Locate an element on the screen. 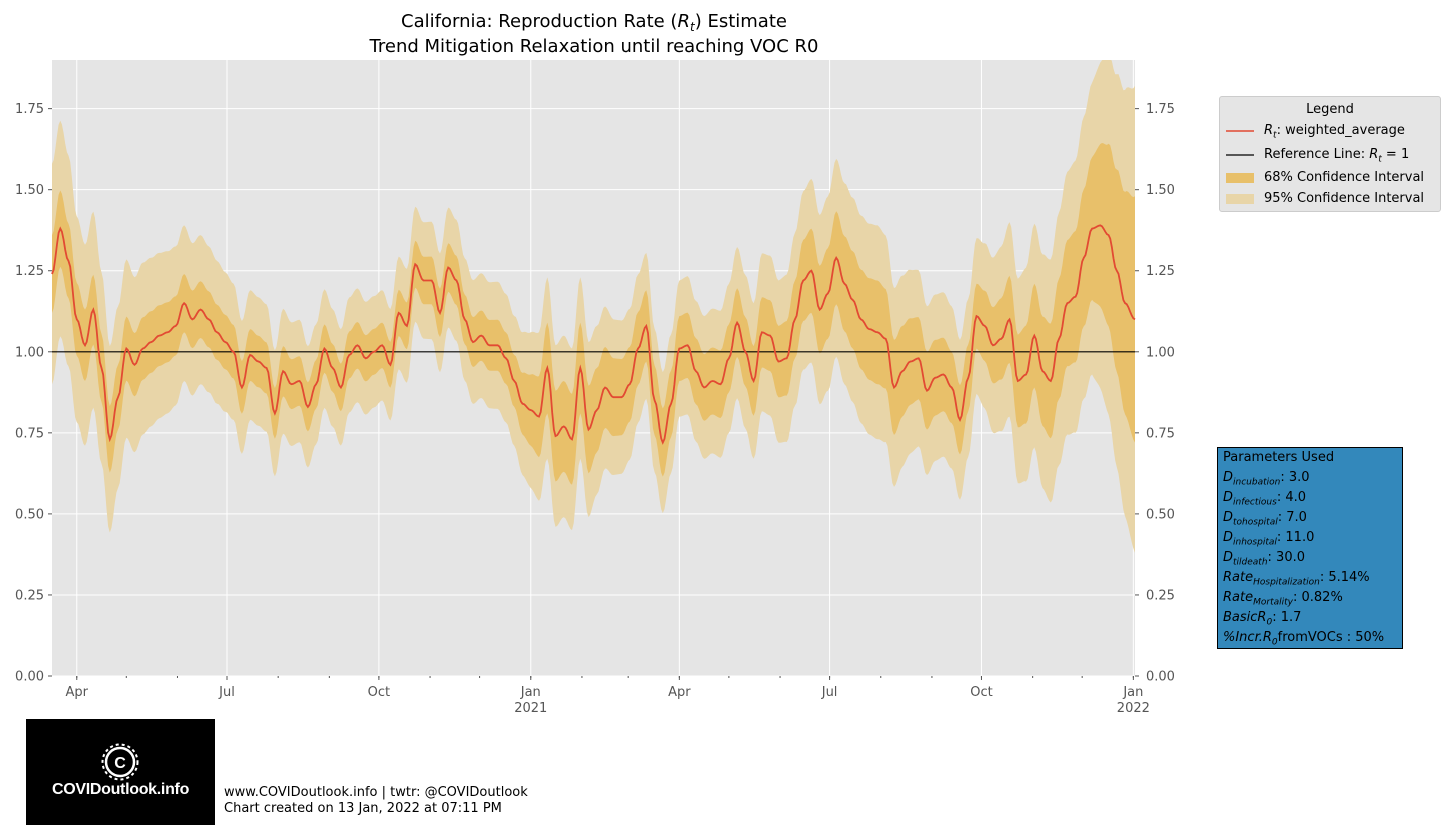 This screenshot has width=1449, height=834. legend-title: Legend is located at coordinates (1330, 109).